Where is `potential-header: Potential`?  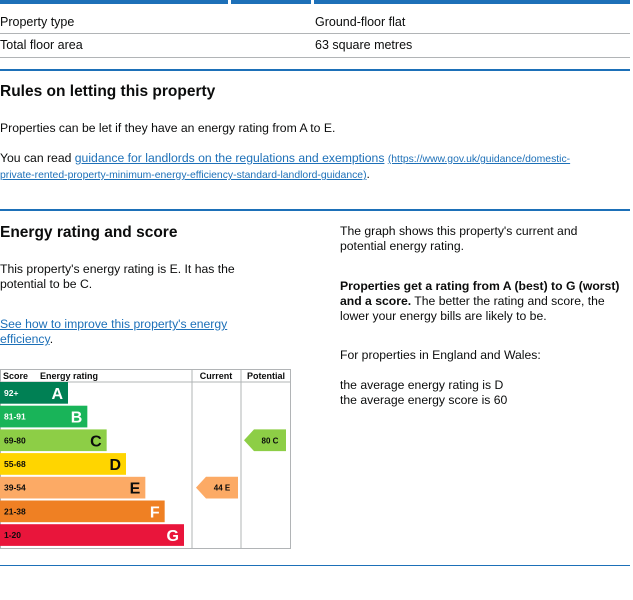 potential-header: Potential is located at coordinates (266, 376).